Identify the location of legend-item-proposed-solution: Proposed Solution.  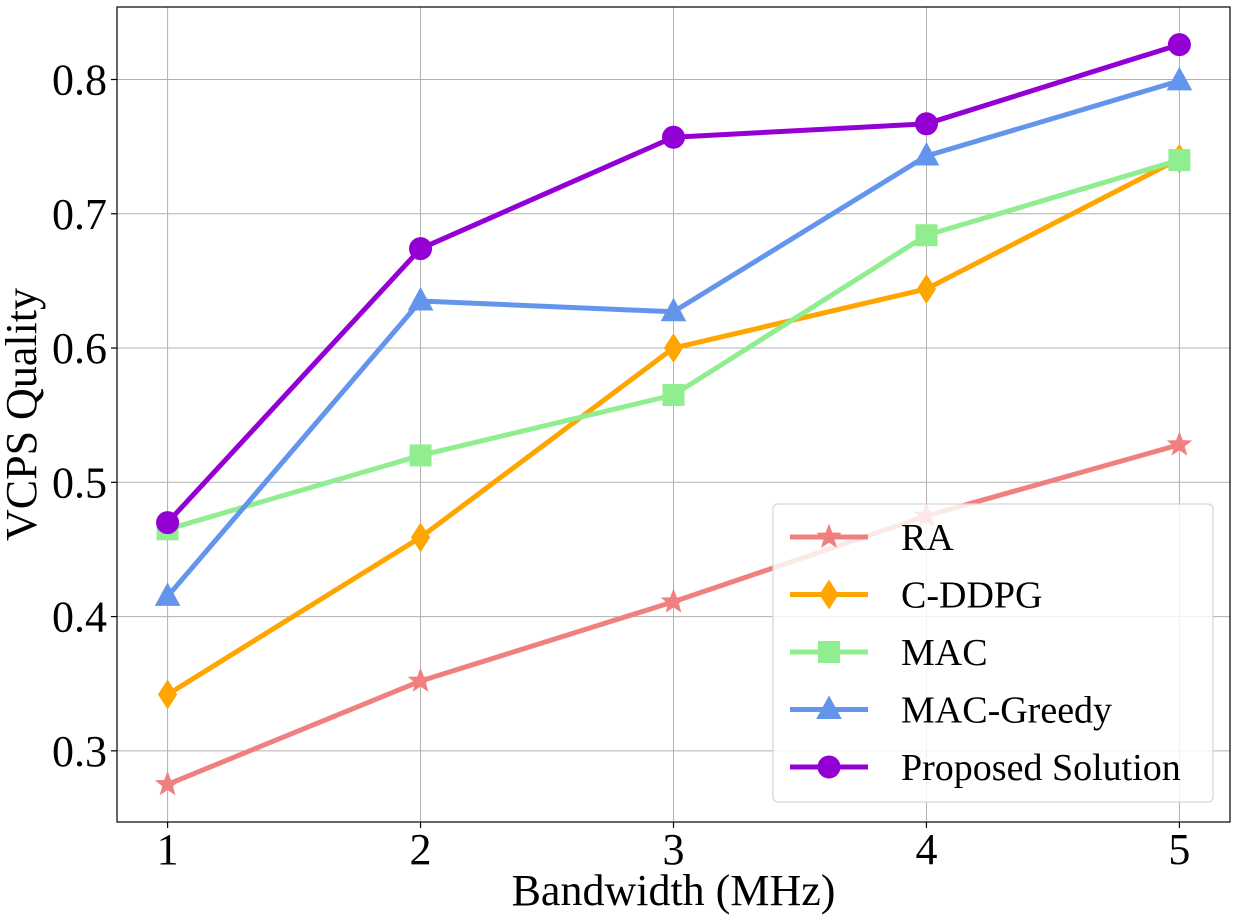
(985, 768).